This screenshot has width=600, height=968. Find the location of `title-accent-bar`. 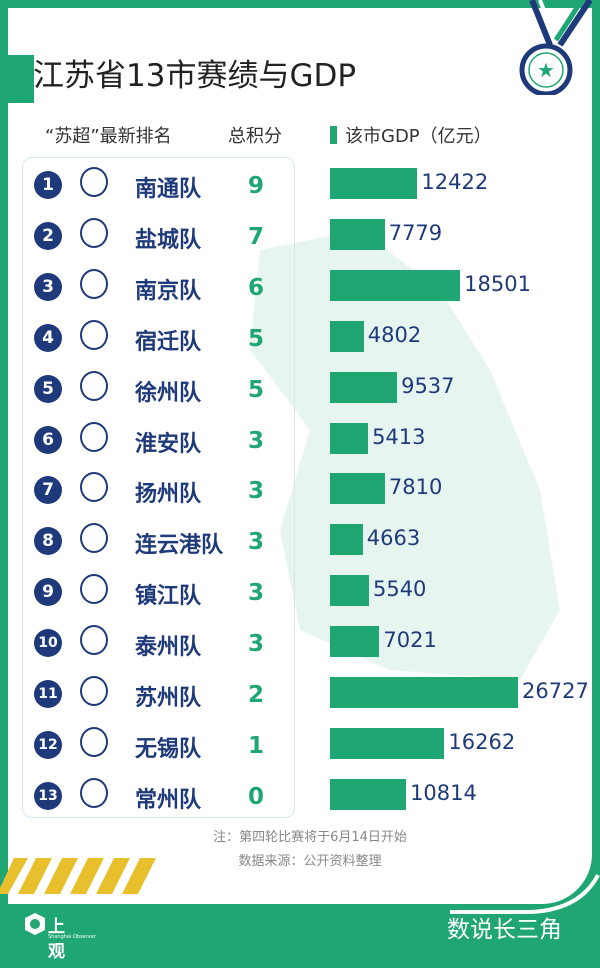

title-accent-bar is located at coordinates (21, 79).